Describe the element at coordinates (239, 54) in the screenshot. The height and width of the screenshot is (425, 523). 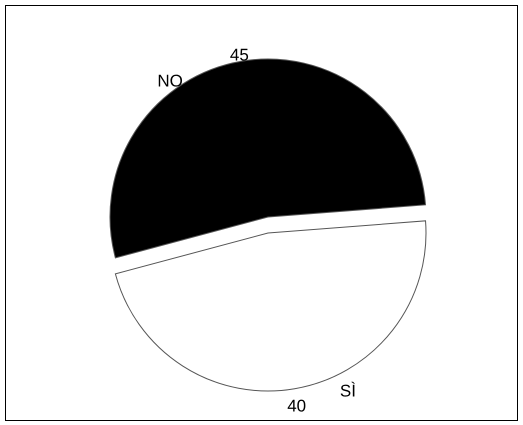
I see `data-label: 45` at that location.